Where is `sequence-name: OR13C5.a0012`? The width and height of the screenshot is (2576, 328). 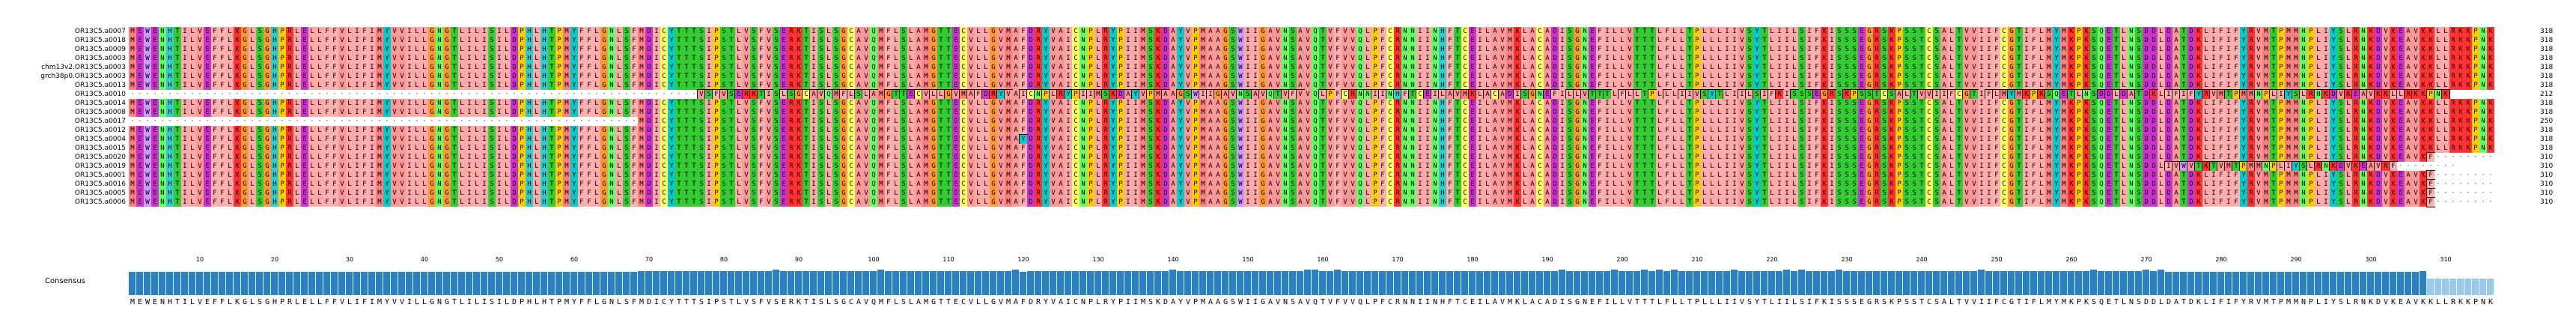
sequence-name: OR13C5.a0012 is located at coordinates (100, 130).